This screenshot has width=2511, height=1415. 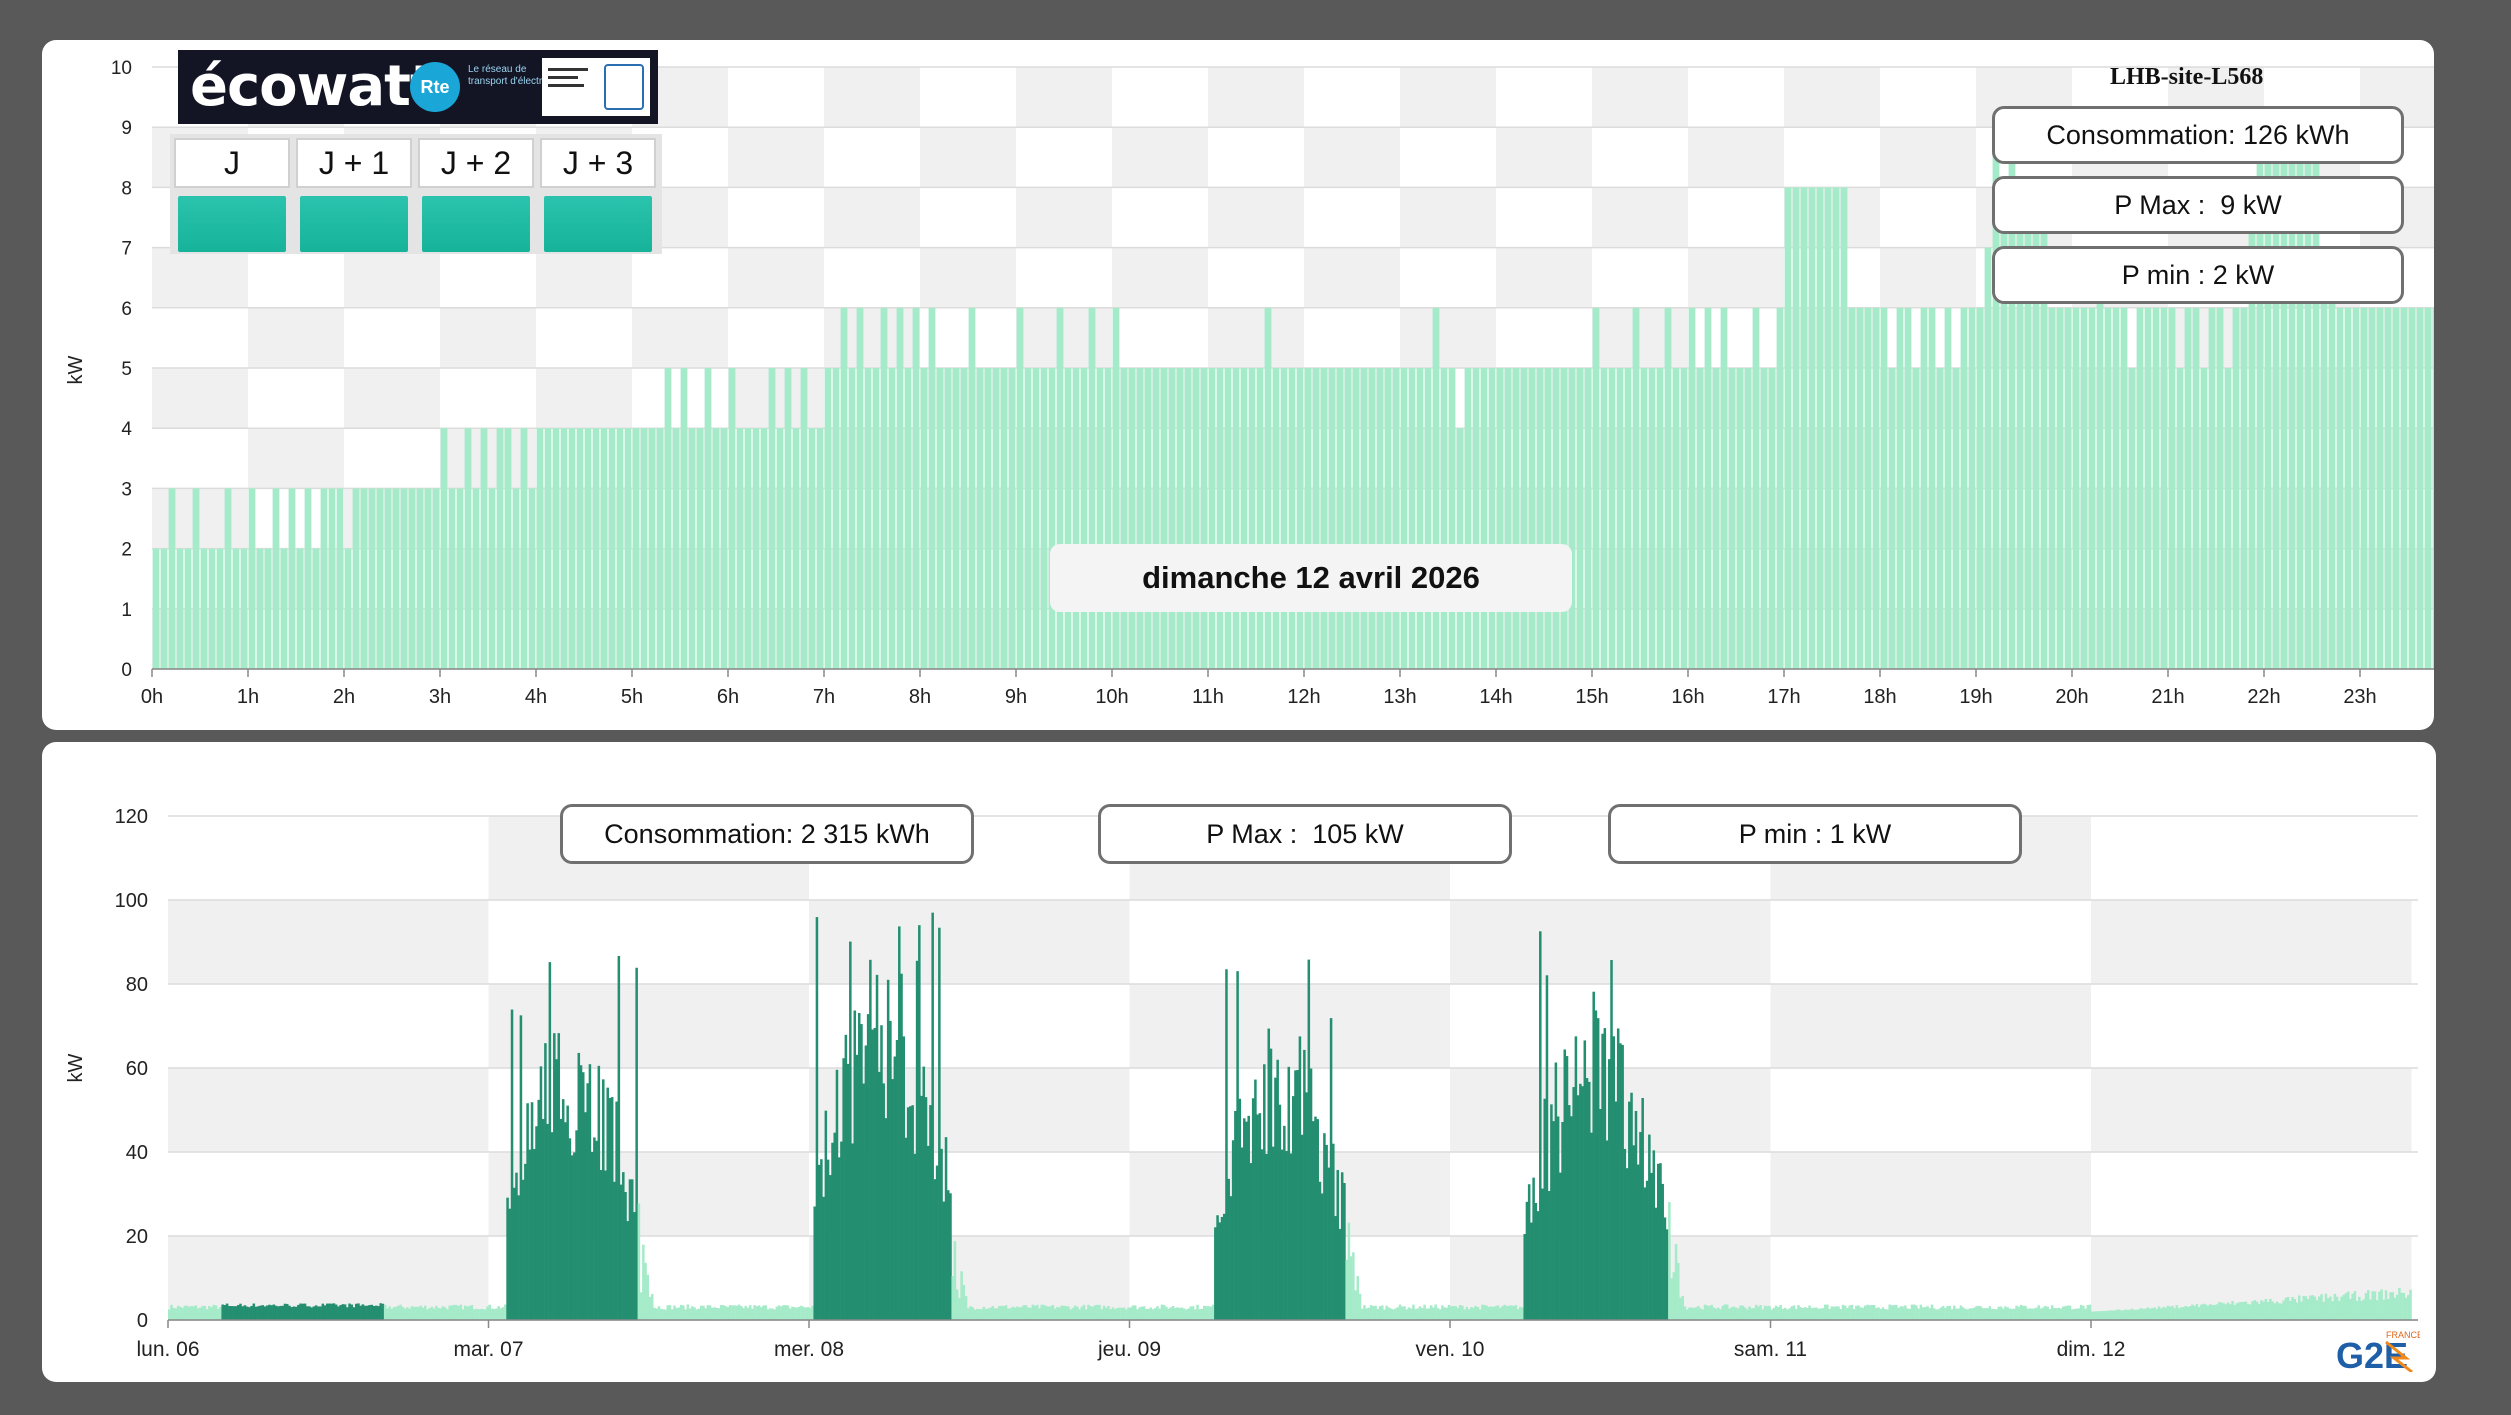 I want to click on x-tick-label: lun. 06, so click(x=167, y=1349).